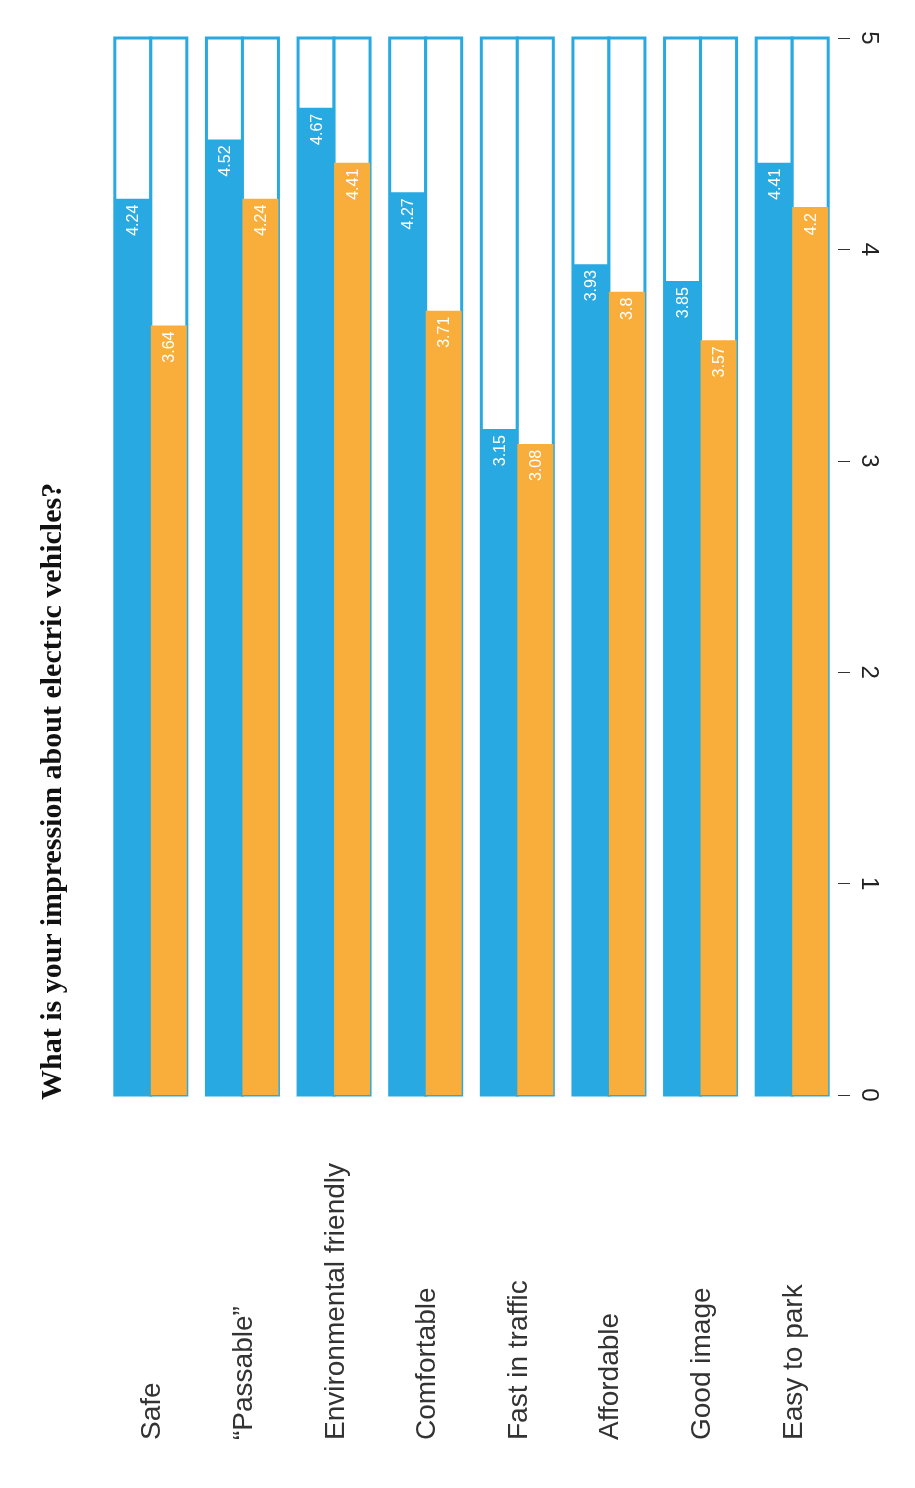 Image resolution: width=915 pixels, height=1488 pixels. I want to click on x-tick-label: Environmental friendly, so click(334, 1301).